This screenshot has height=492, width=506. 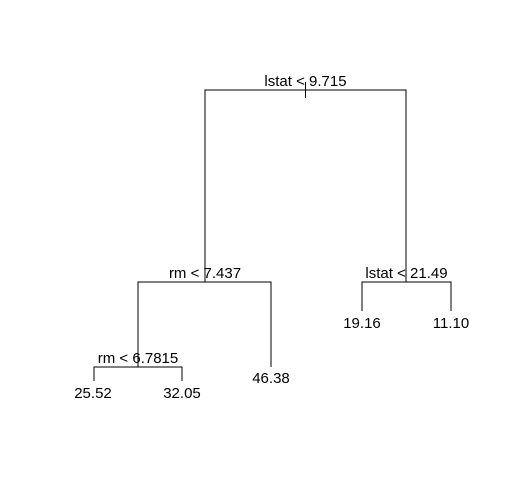 What do you see at coordinates (451, 323) in the screenshot?
I see `leaf-value-5: 11.10` at bounding box center [451, 323].